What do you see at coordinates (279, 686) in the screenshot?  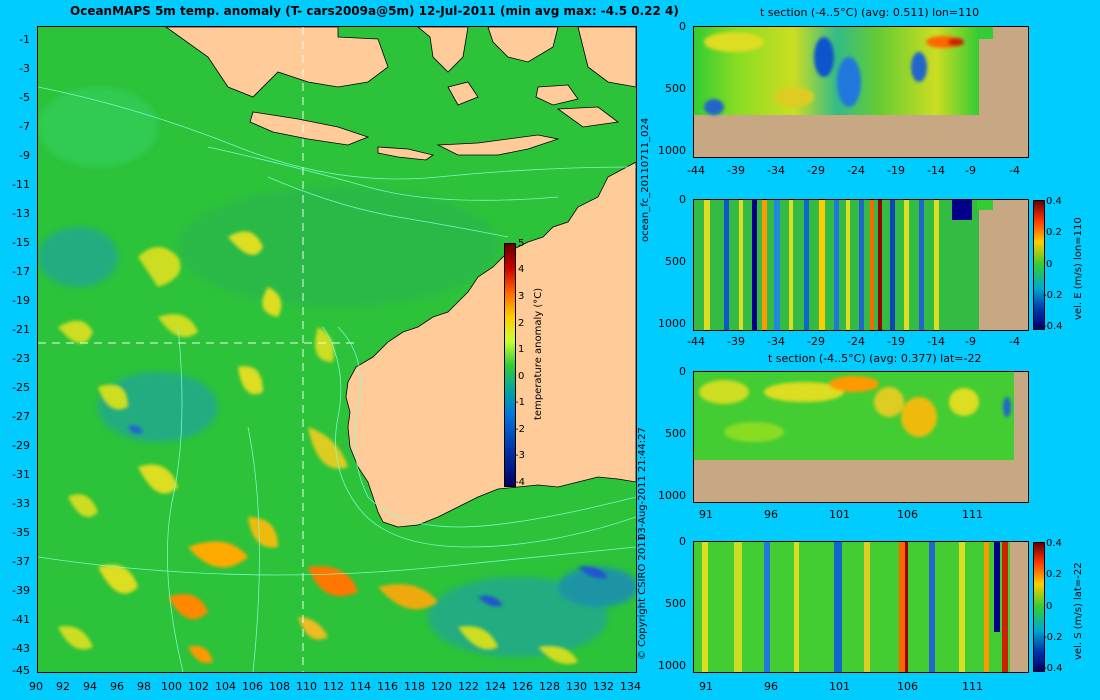 I see `lon-tick: 108` at bounding box center [279, 686].